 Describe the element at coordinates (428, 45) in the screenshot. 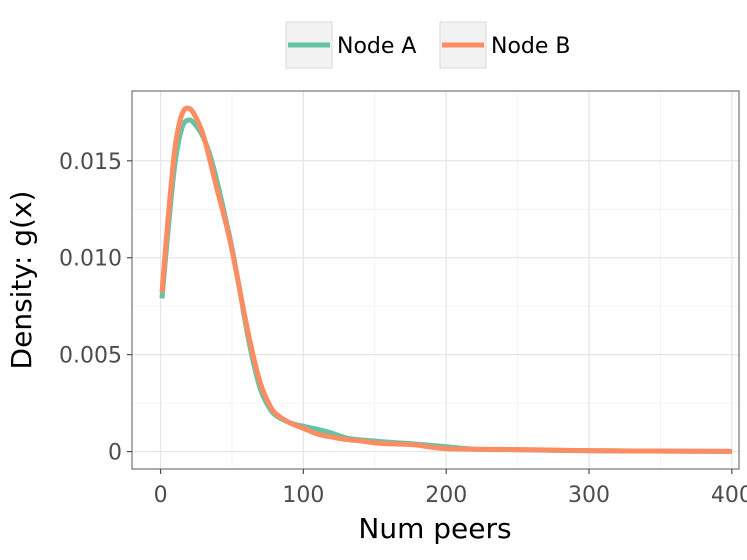

I see `legend: Node A Node B` at that location.